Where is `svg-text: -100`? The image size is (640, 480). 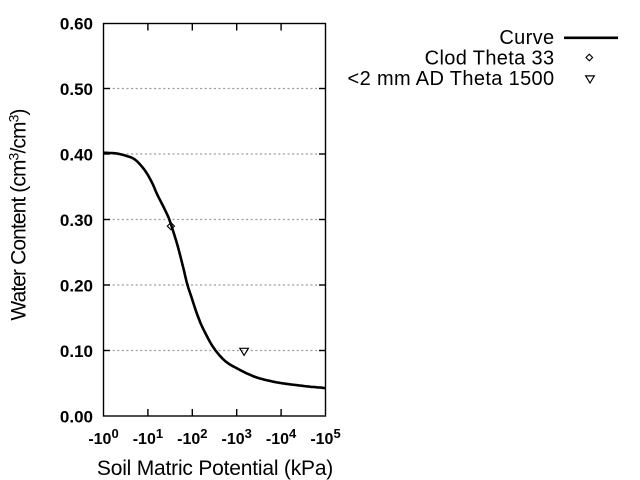
svg-text: -100 is located at coordinates (103, 437).